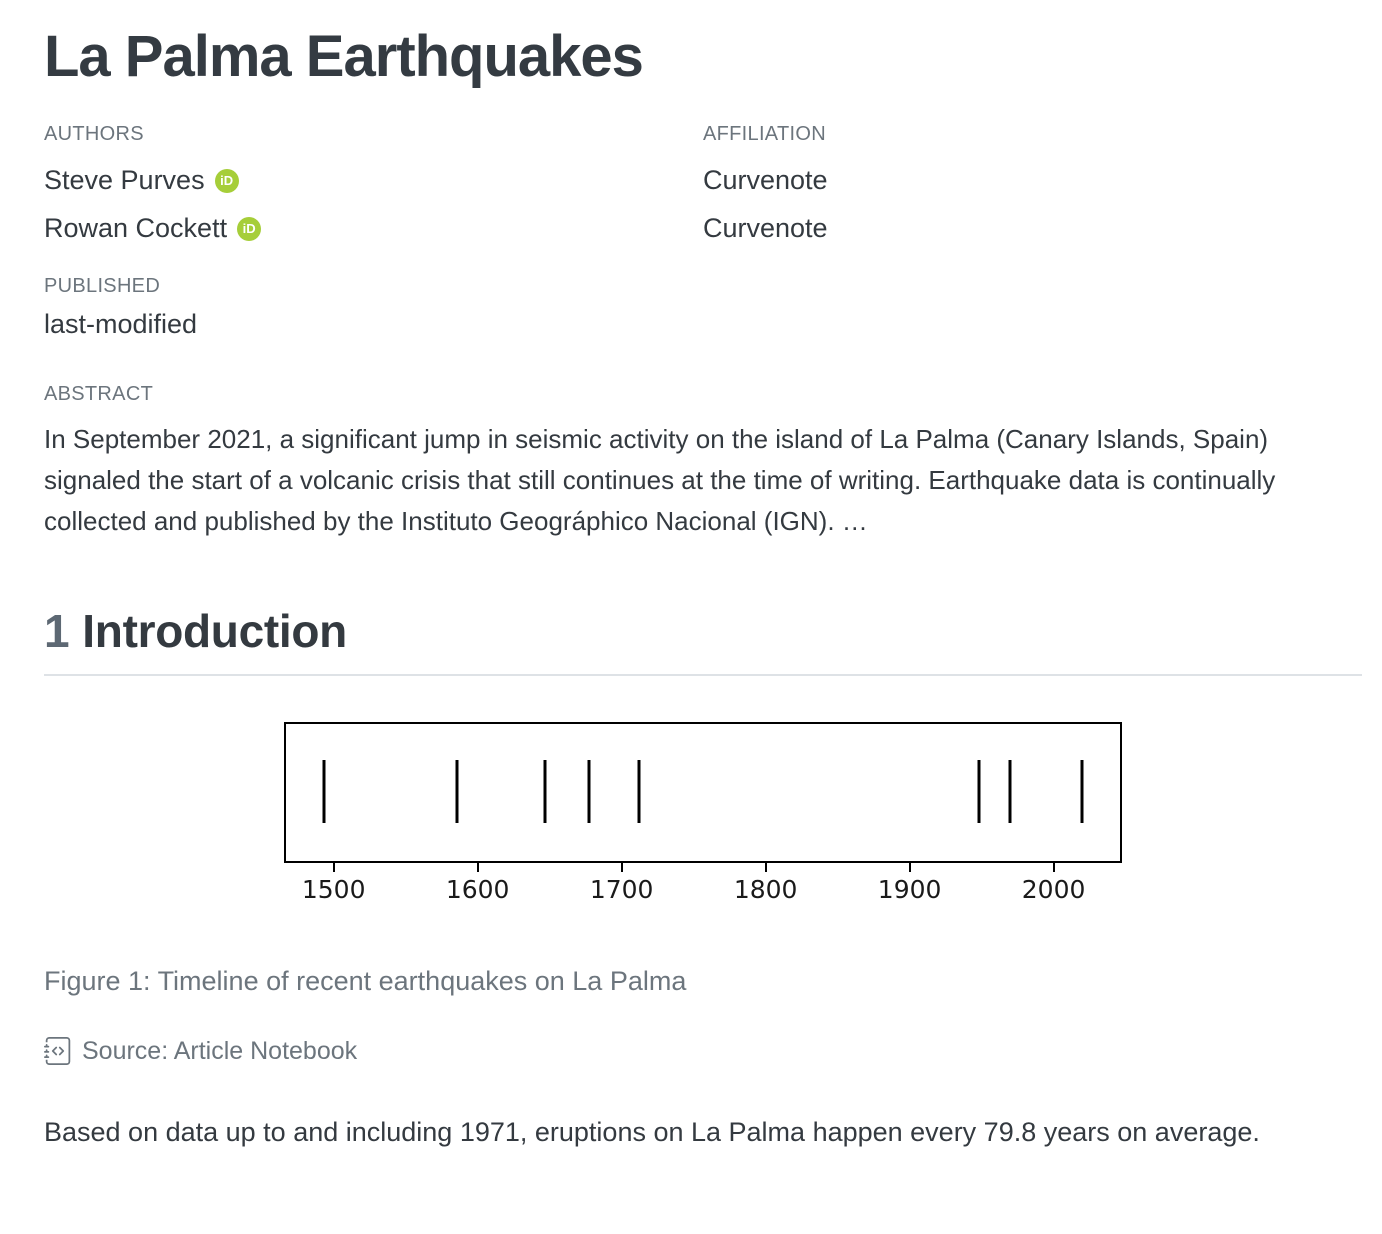 The image size is (1382, 1234). I want to click on abstract-label: ABSTRACT, so click(99, 393).